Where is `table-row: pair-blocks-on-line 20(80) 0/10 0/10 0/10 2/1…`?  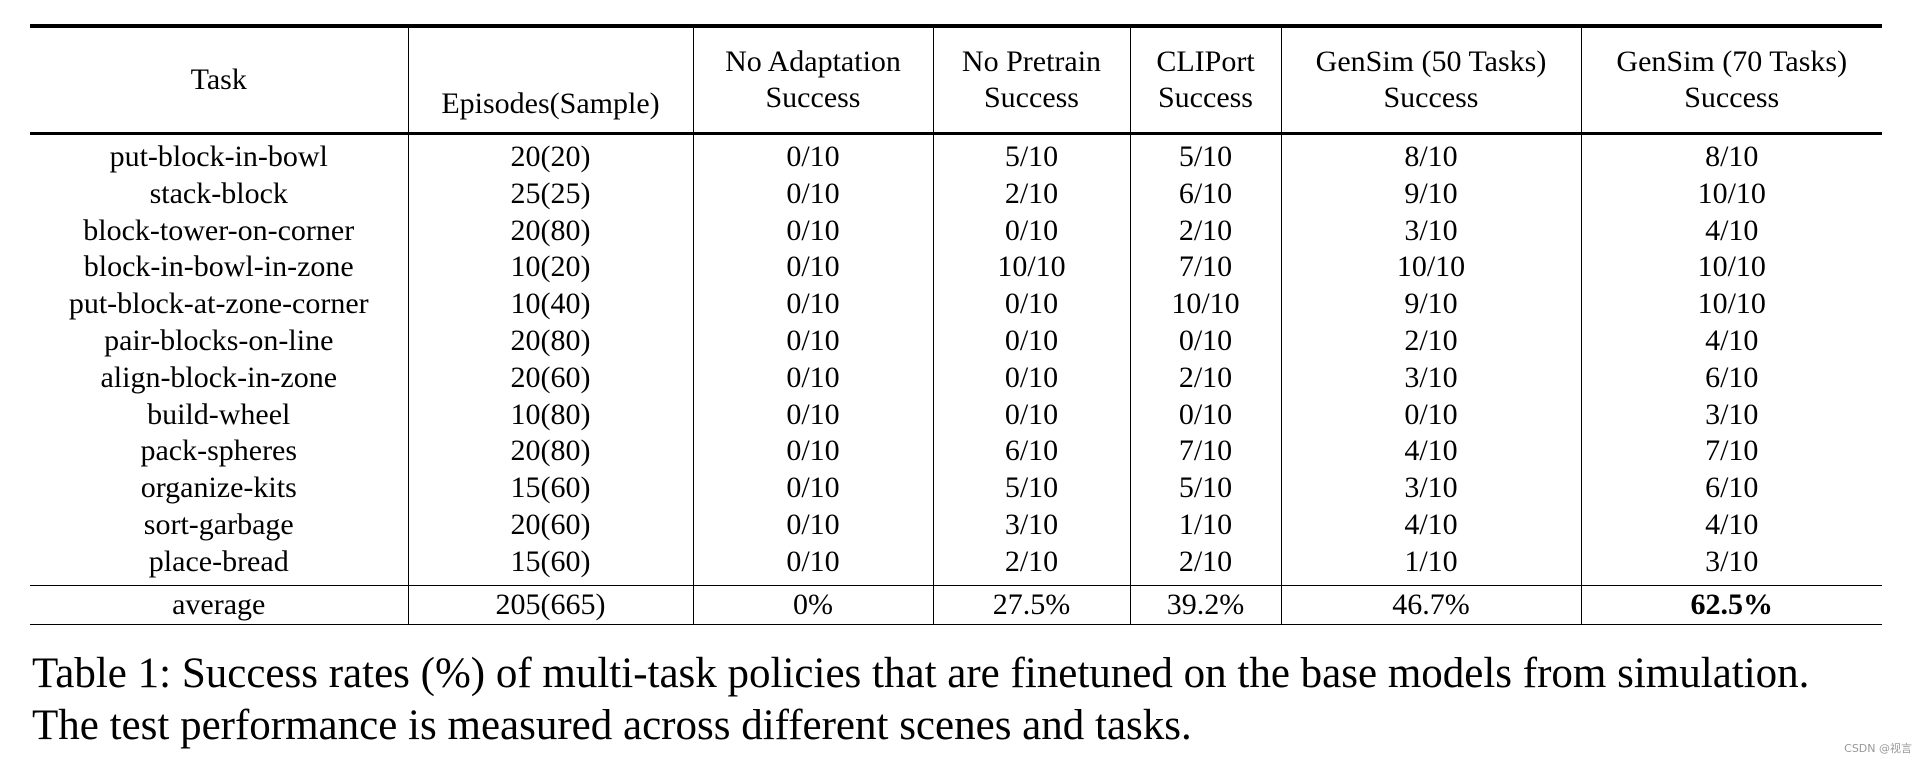
table-row: pair-blocks-on-line 20(80) 0/10 0/10 0/10 2/1… is located at coordinates (956, 341).